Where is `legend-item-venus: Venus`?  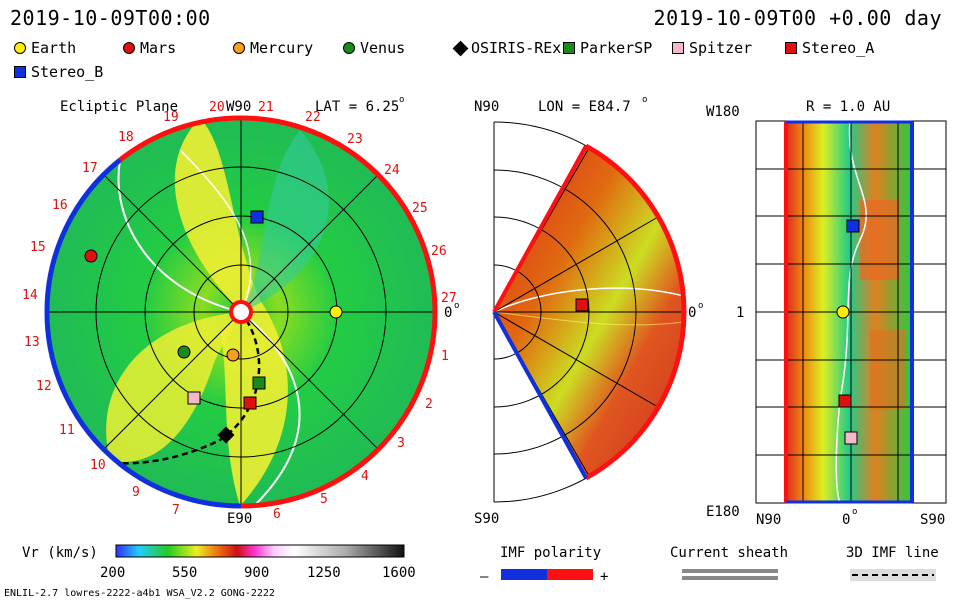
legend-item-venus: Venus is located at coordinates (374, 48).